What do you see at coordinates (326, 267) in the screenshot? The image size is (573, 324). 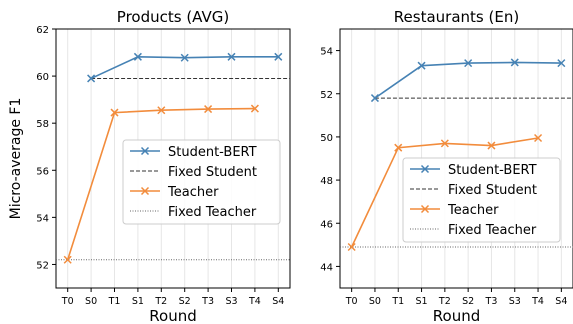 I see `y-tick-label: 44` at bounding box center [326, 267].